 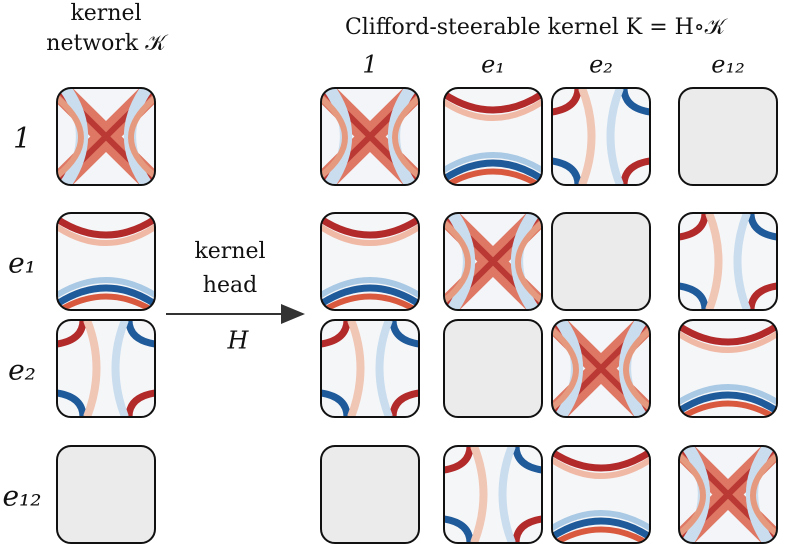 What do you see at coordinates (229, 251) in the screenshot?
I see `arrow-label: kernel` at bounding box center [229, 251].